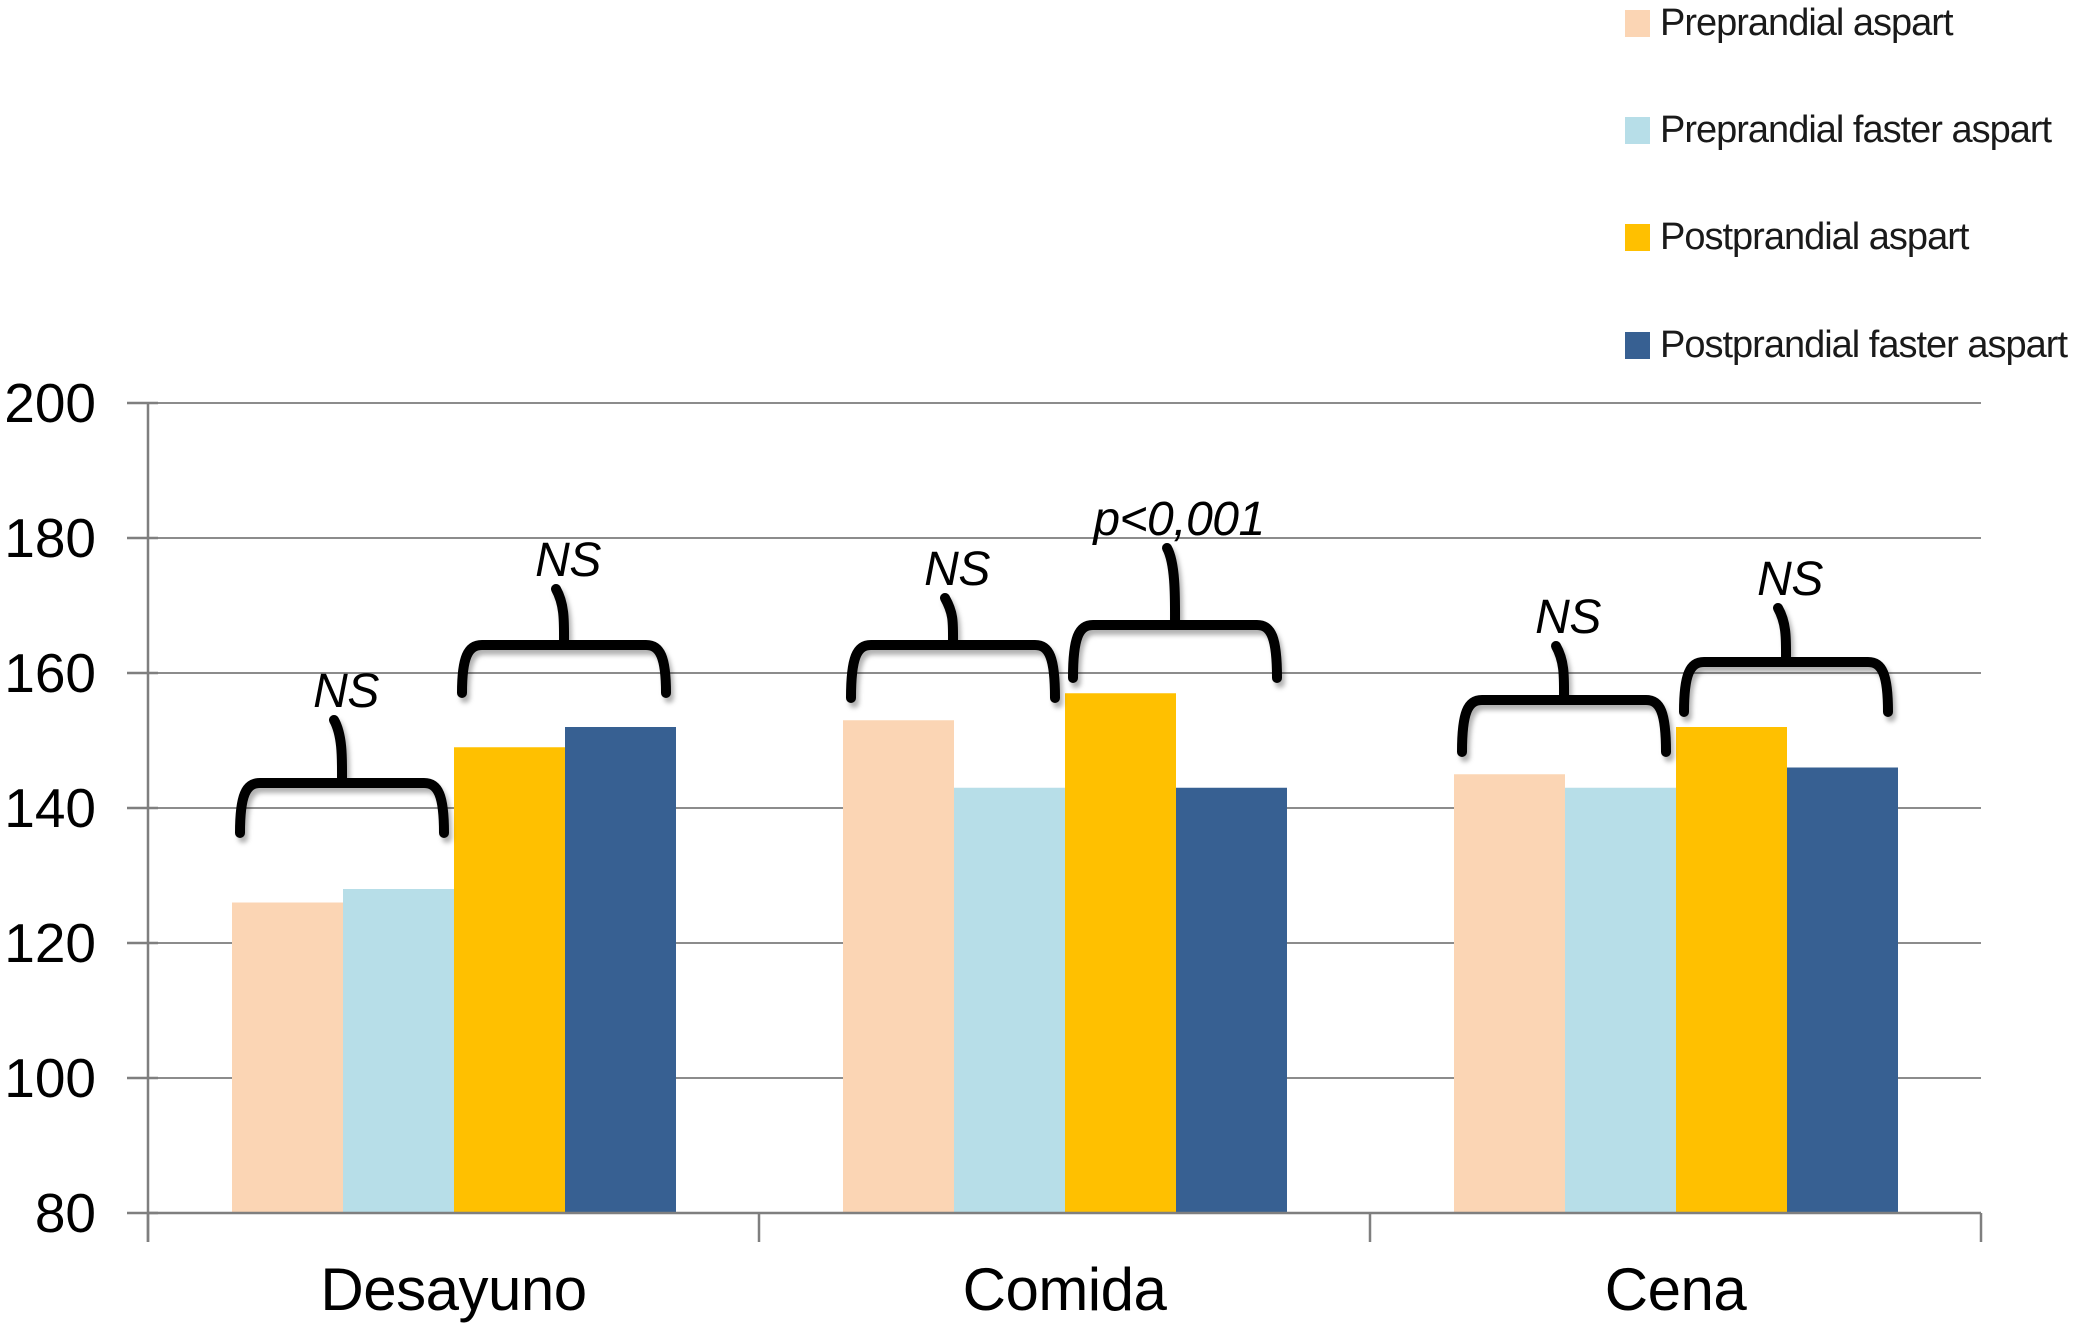  I want to click on category-label-desayuno: Desayuno, so click(453, 1289).